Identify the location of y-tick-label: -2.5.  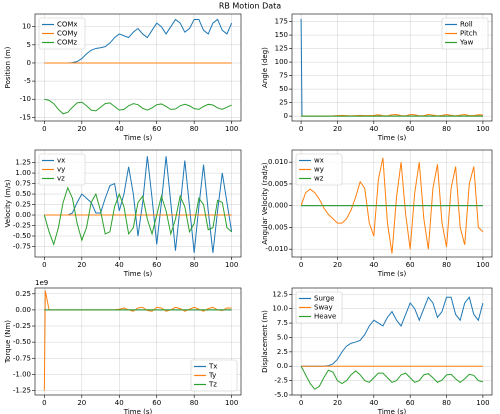
(281, 381).